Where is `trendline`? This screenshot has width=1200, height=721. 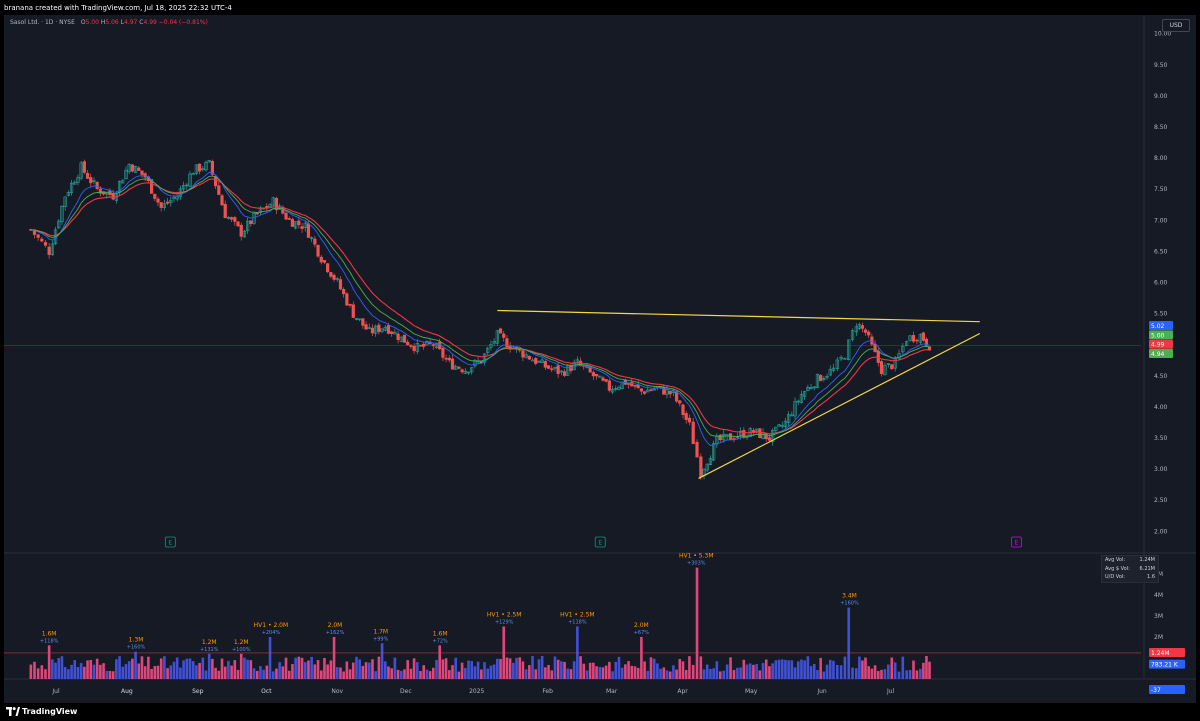
trendline is located at coordinates (738, 316).